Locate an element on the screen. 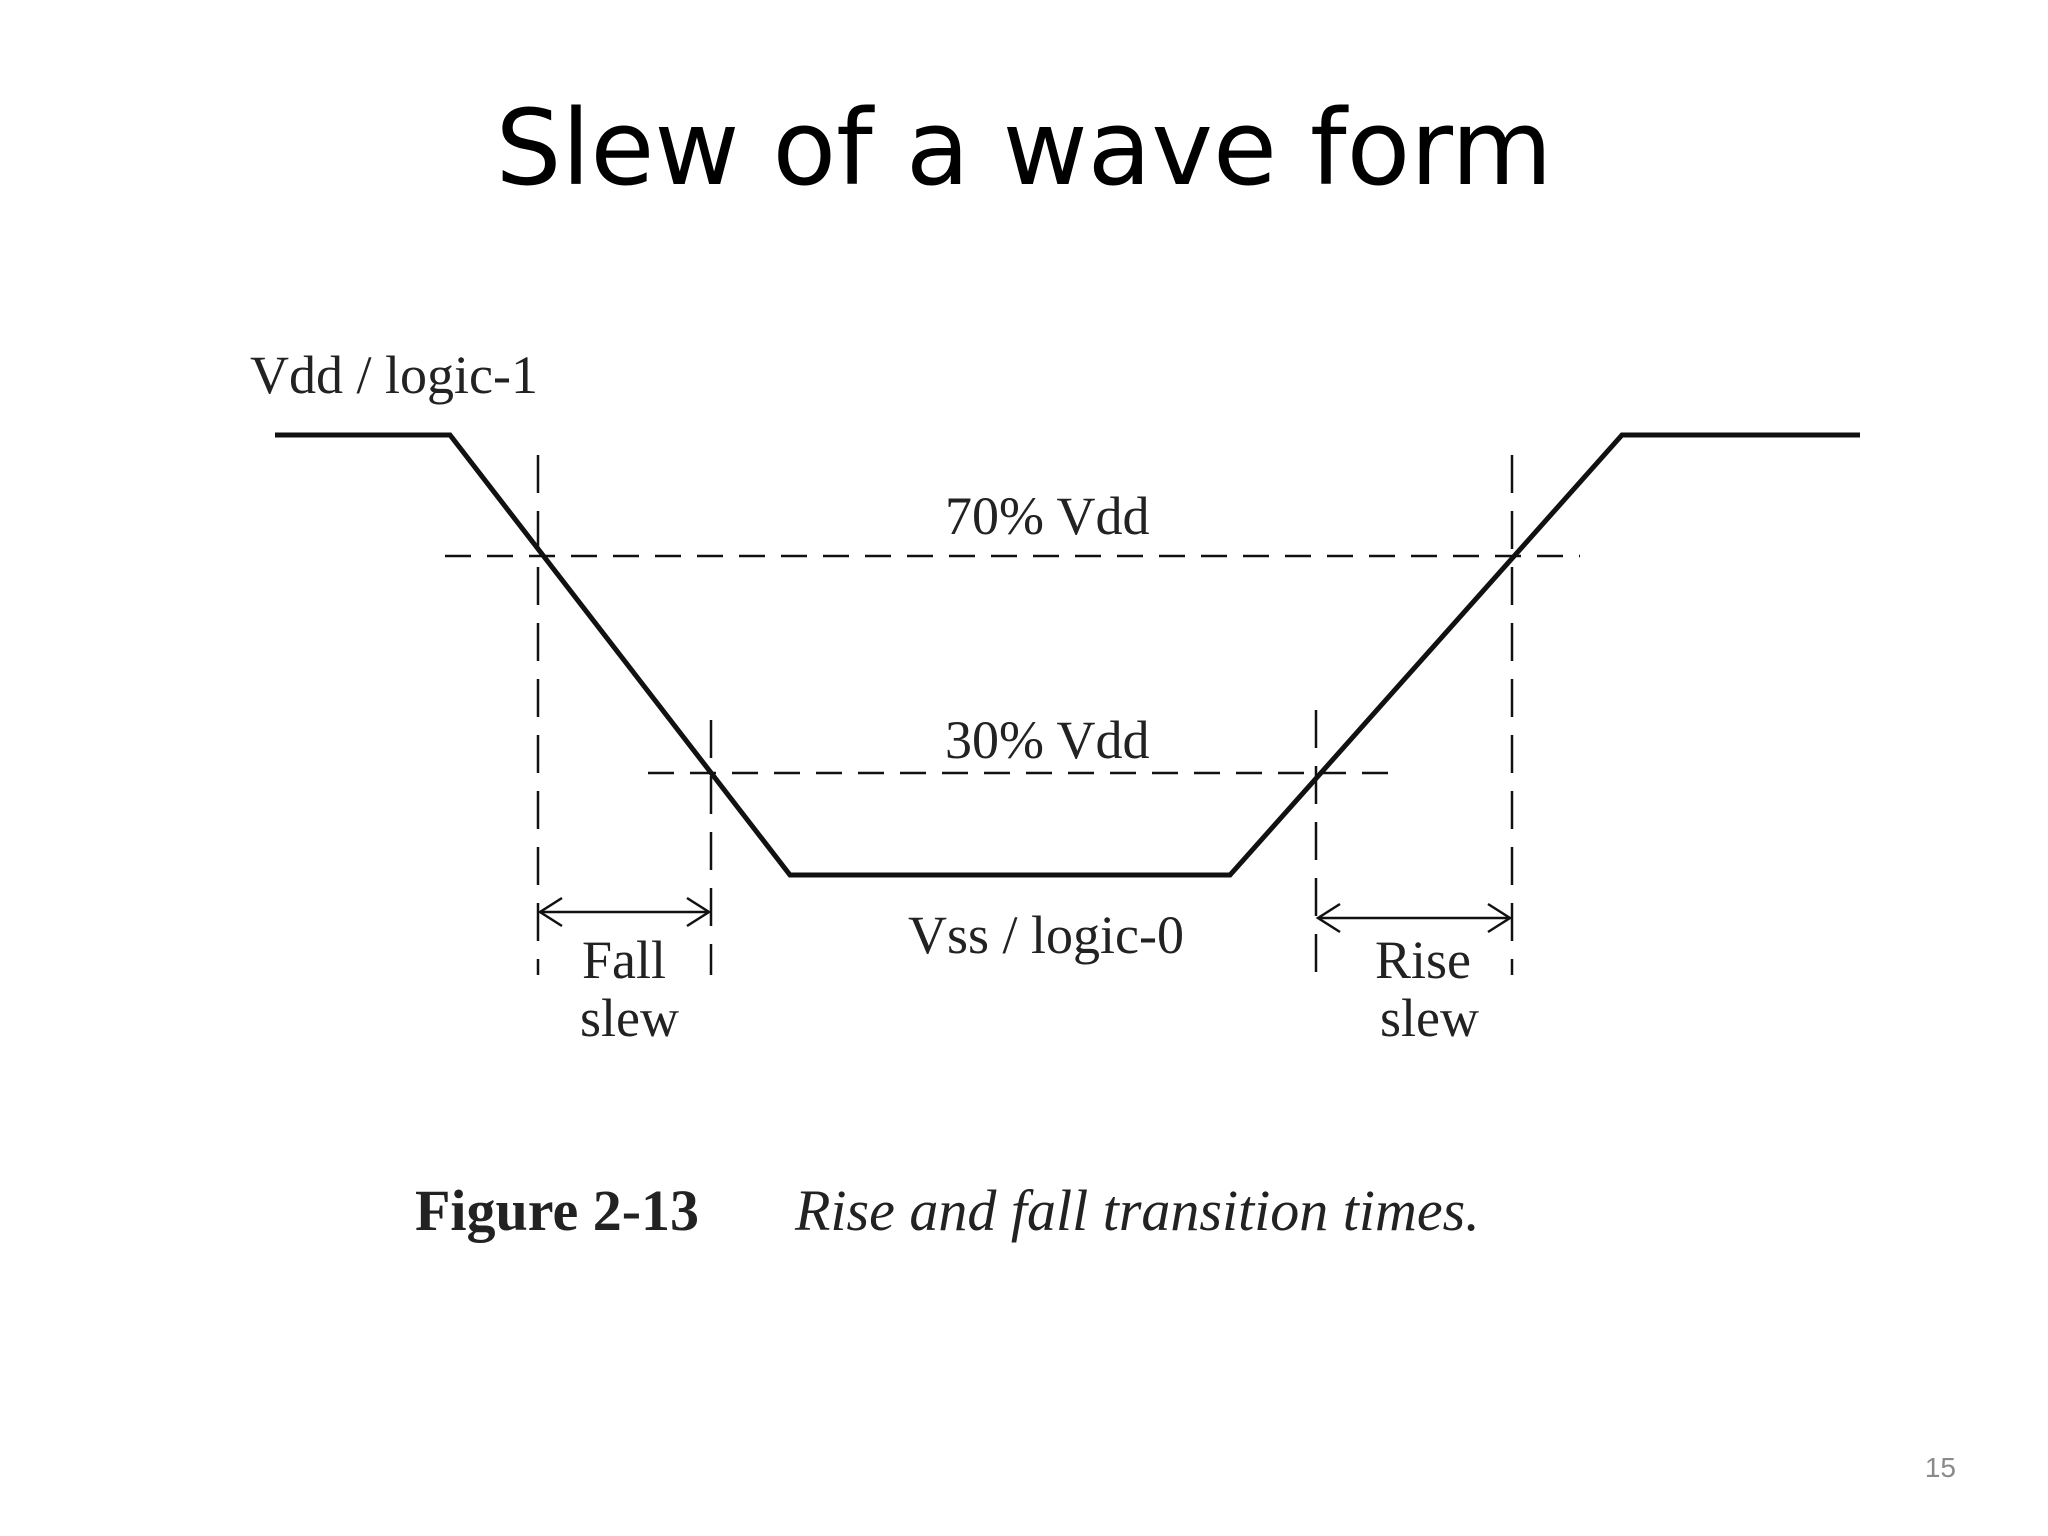 Image resolution: width=2048 pixels, height=1536 pixels. level-70-label: 70% Vdd is located at coordinates (1047, 516).